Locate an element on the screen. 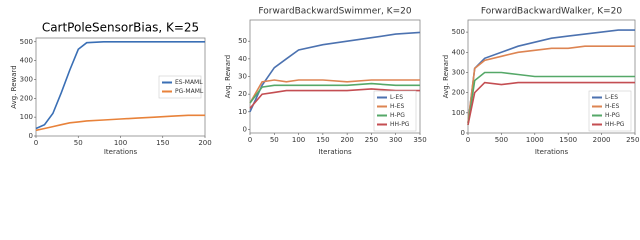 The width and height of the screenshot is (640, 240). y-tick-label: 10 is located at coordinates (242, 112).